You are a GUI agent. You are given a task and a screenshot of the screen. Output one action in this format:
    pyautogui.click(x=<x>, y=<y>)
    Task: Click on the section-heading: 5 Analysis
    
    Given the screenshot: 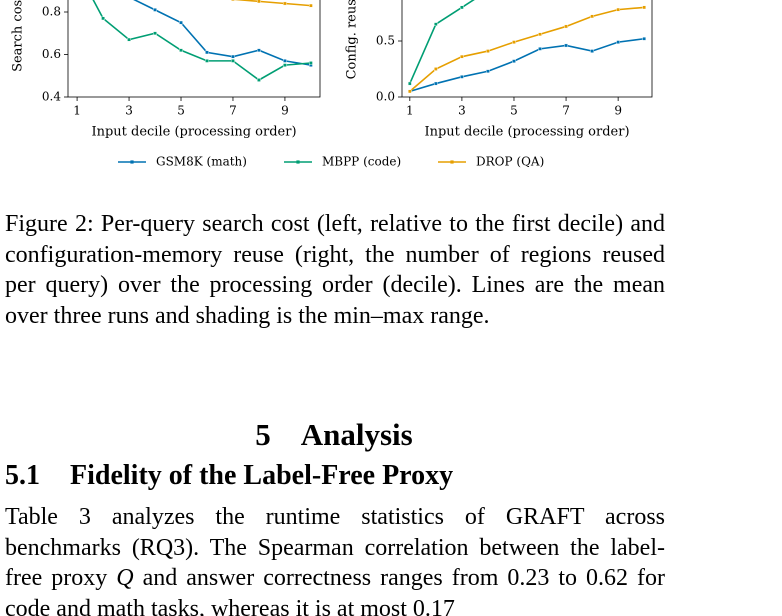 What is the action you would take?
    pyautogui.click(x=334, y=435)
    